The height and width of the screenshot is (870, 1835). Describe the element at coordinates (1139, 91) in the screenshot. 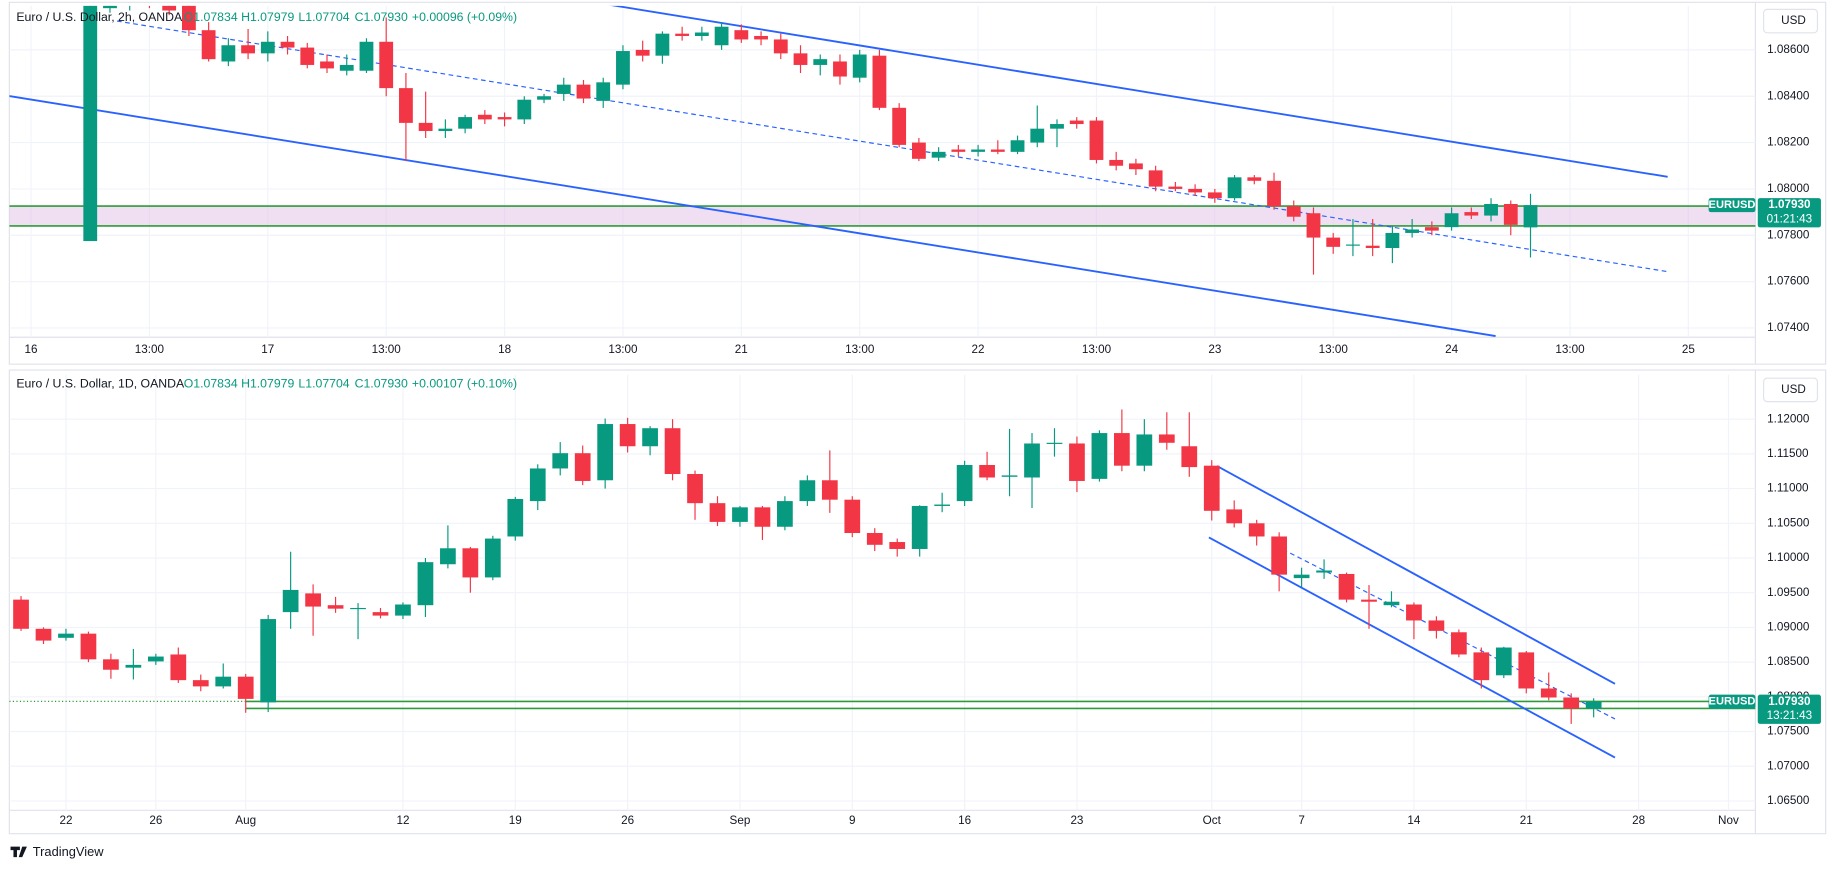

I see `trend-line` at that location.